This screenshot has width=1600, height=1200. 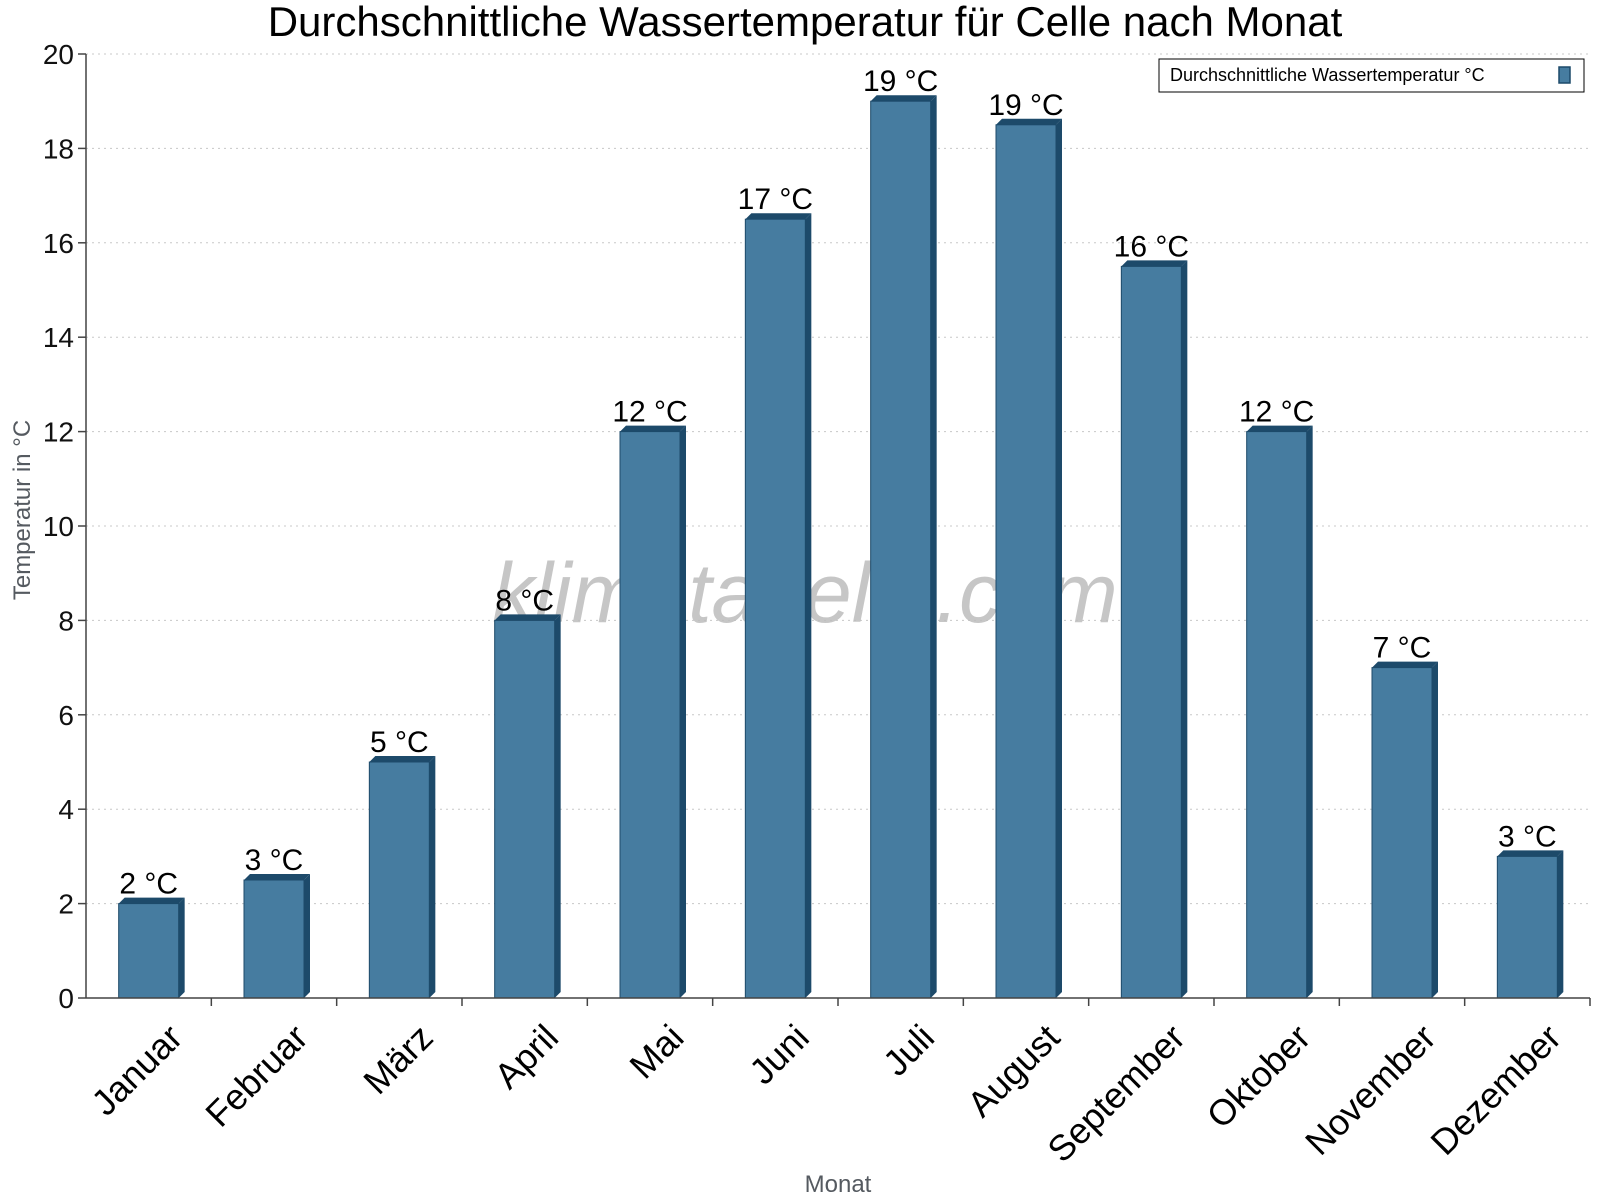 I want to click on bar-april, so click(x=527, y=806).